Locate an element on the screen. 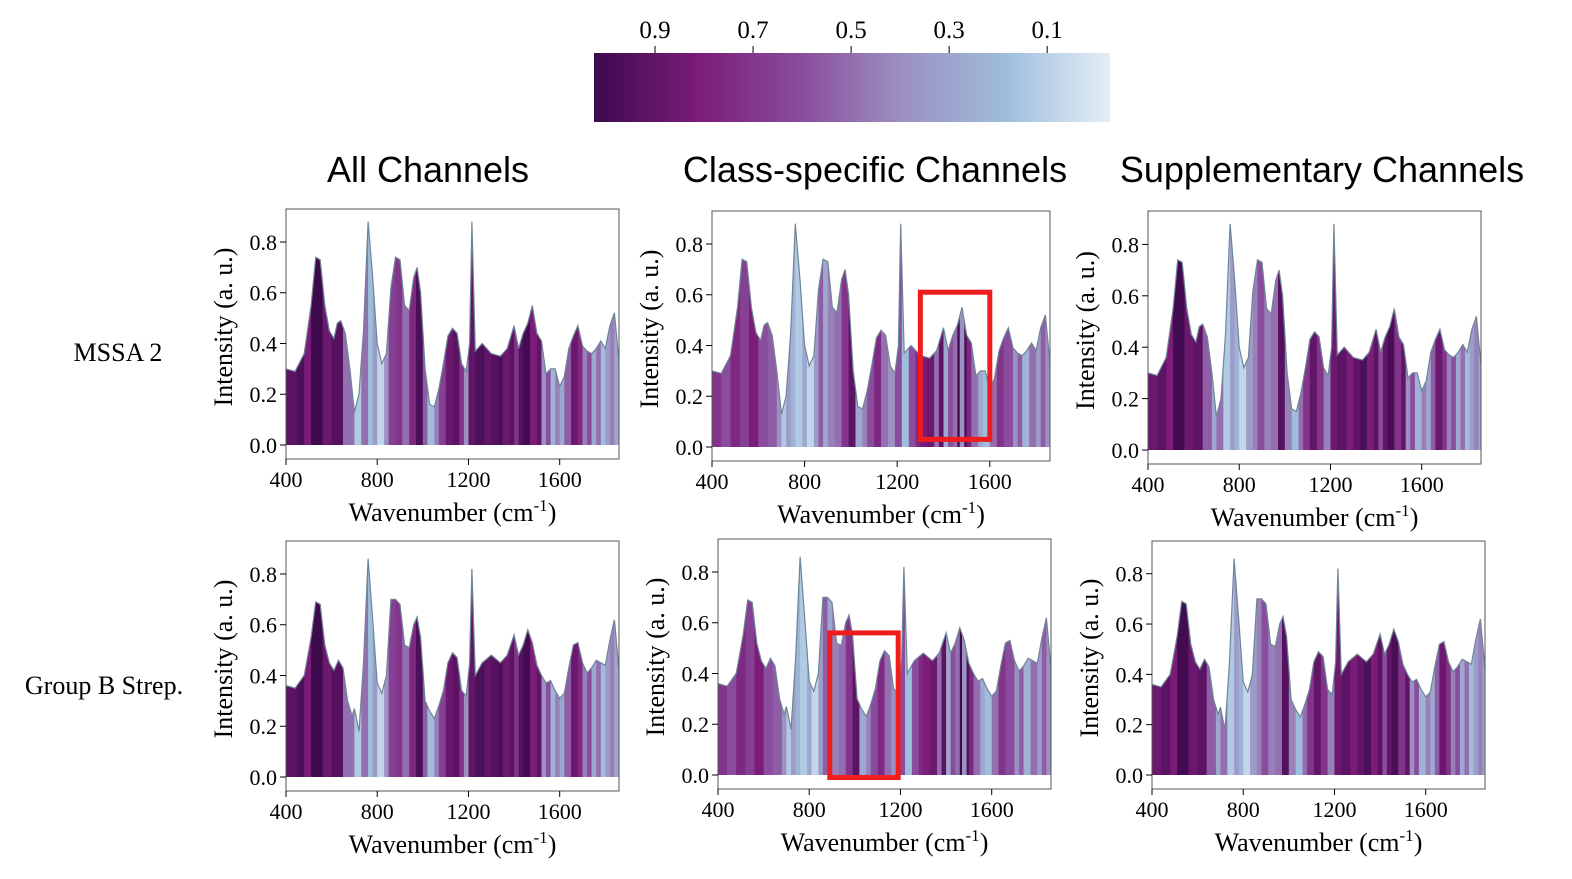  colorbar: 0.9 0.7 0.5 0.3 0.1 is located at coordinates (852, 69).